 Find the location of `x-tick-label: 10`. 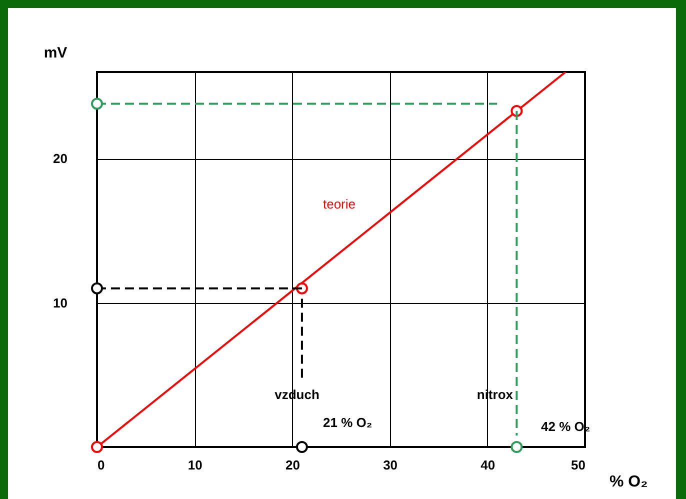

x-tick-label: 10 is located at coordinates (195, 465).